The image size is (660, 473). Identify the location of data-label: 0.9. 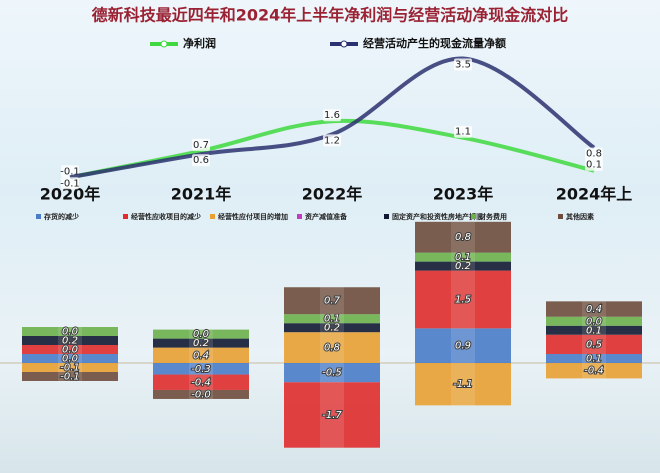
(463, 346).